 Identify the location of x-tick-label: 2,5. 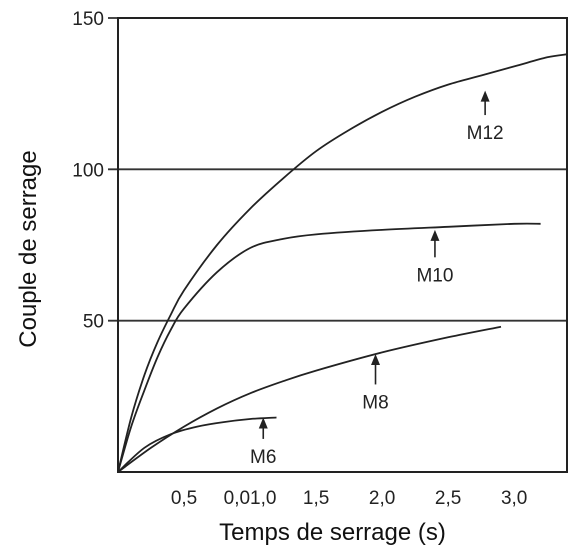
(448, 498).